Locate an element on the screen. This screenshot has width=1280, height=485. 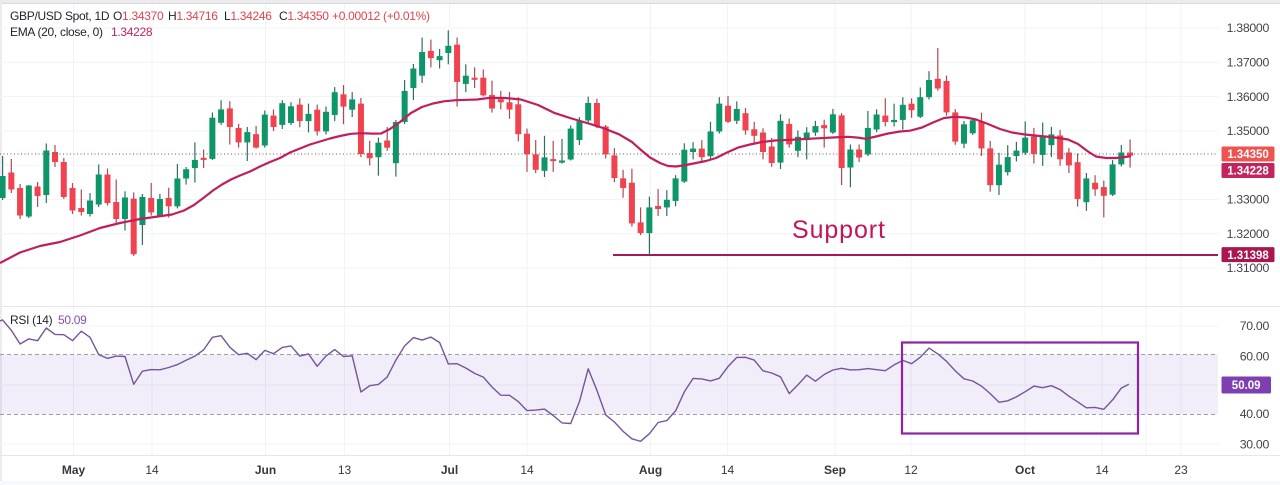
svg-text: 1.31000 is located at coordinates (1248, 268).